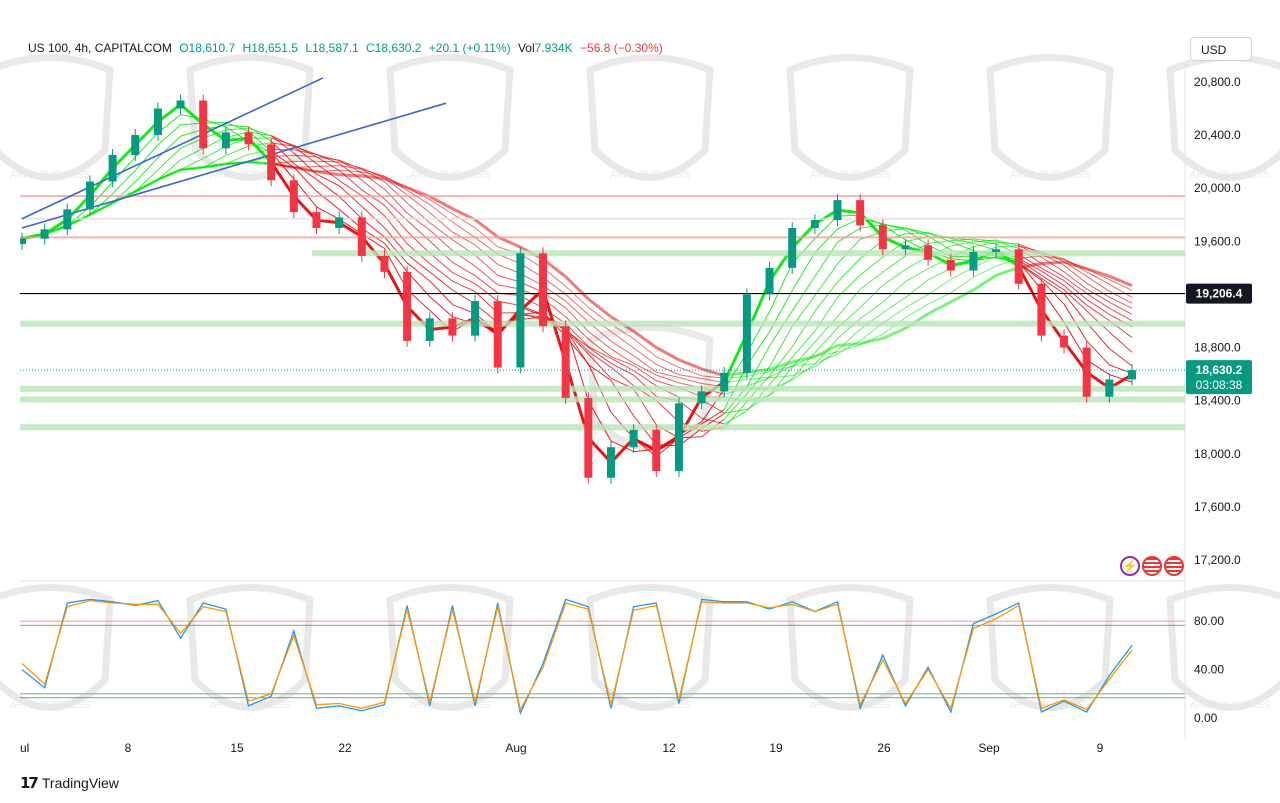 This screenshot has height=803, width=1280. What do you see at coordinates (80, 783) in the screenshot?
I see `tradingview-label: TradingView` at bounding box center [80, 783].